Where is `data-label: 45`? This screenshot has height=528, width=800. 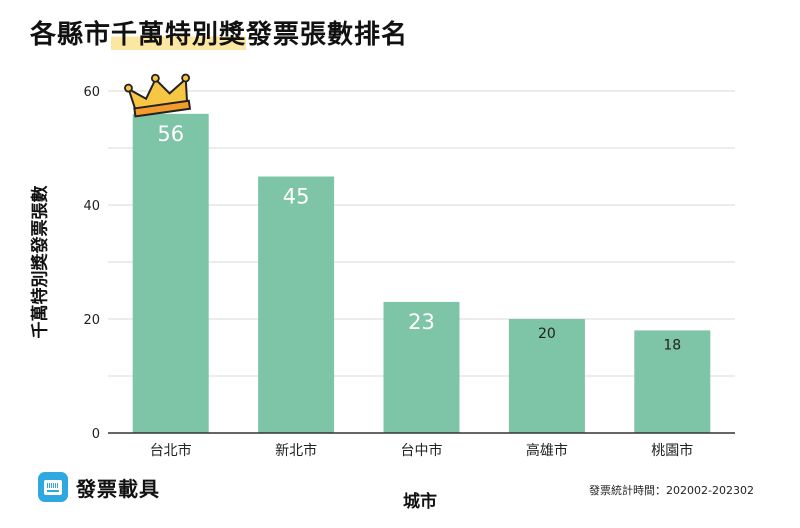 data-label: 45 is located at coordinates (296, 197).